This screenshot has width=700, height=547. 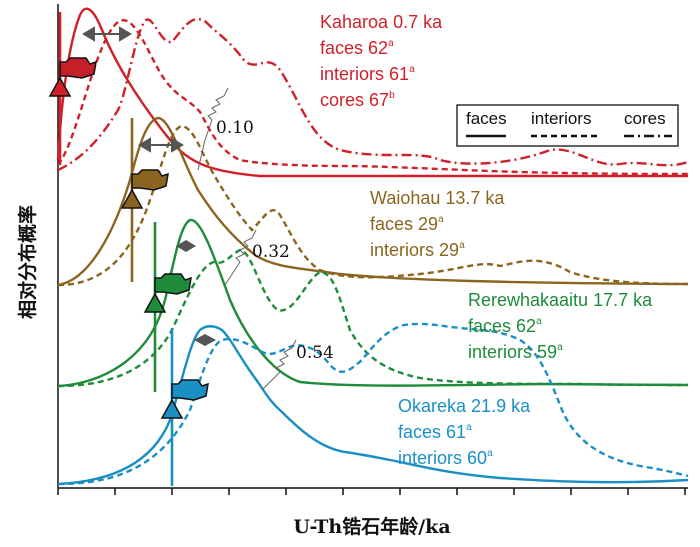 I want to click on okareka-count-faces: faces 61a, so click(x=435, y=432).